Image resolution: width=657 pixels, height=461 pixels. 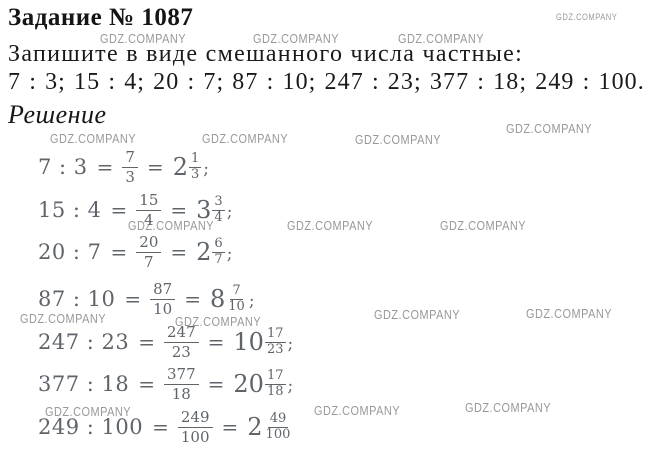 What do you see at coordinates (181, 333) in the screenshot?
I see `fraction-numerator: 247` at bounding box center [181, 333].